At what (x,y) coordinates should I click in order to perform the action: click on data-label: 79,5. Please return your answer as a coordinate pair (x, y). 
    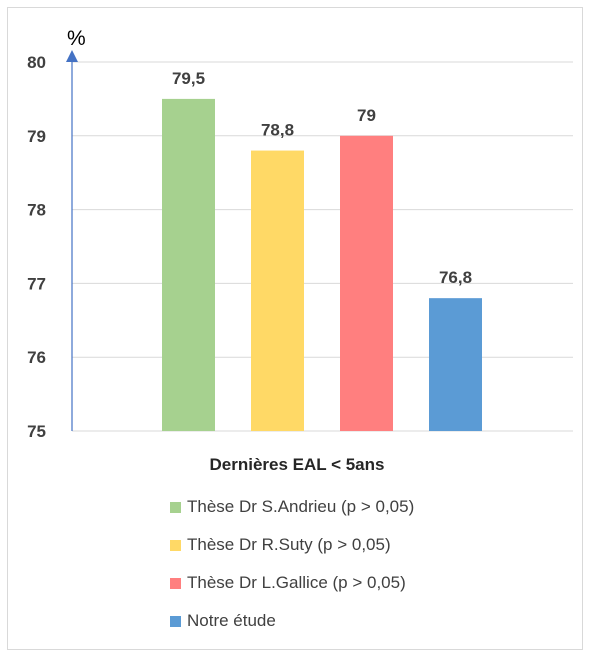
    Looking at the image, I should click on (188, 78).